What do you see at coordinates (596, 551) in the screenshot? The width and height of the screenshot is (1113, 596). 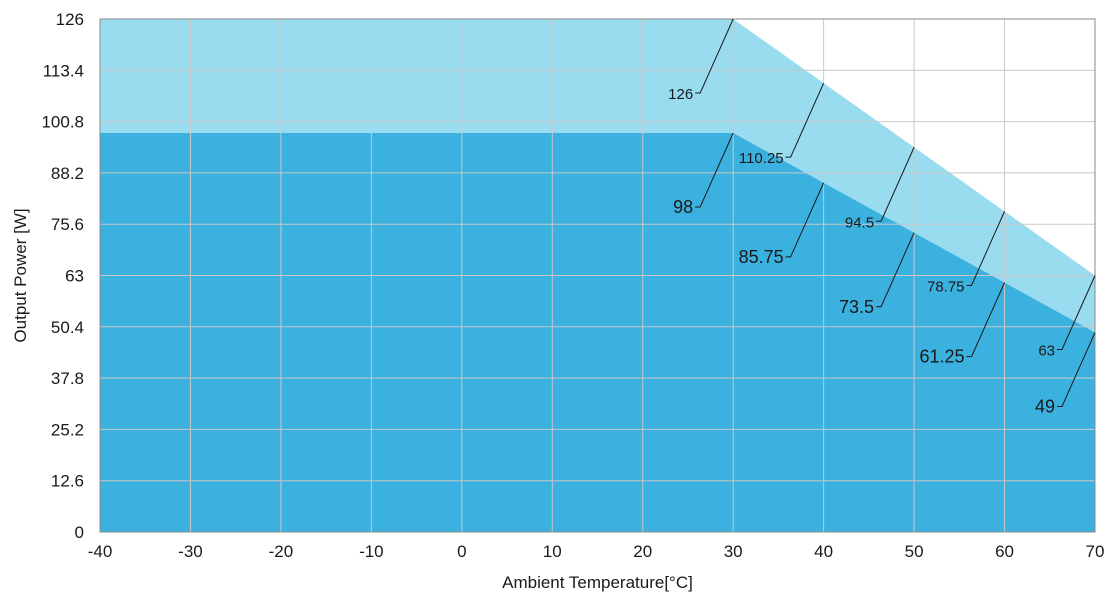 I see `x-axis-ticks: -40 -30 -20 -10 0 10 20 30 40 50 60 70` at bounding box center [596, 551].